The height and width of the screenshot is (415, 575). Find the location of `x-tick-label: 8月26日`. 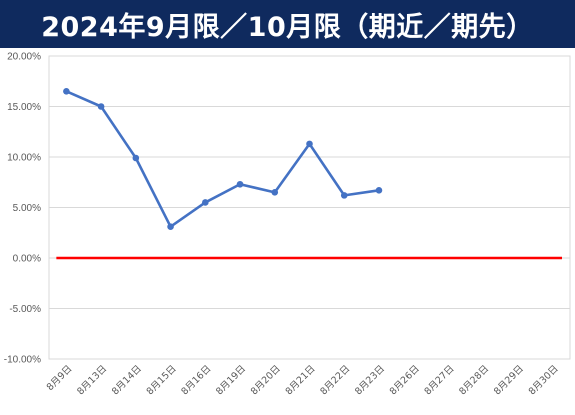

x-tick-label: 8月26日 is located at coordinates (405, 380).